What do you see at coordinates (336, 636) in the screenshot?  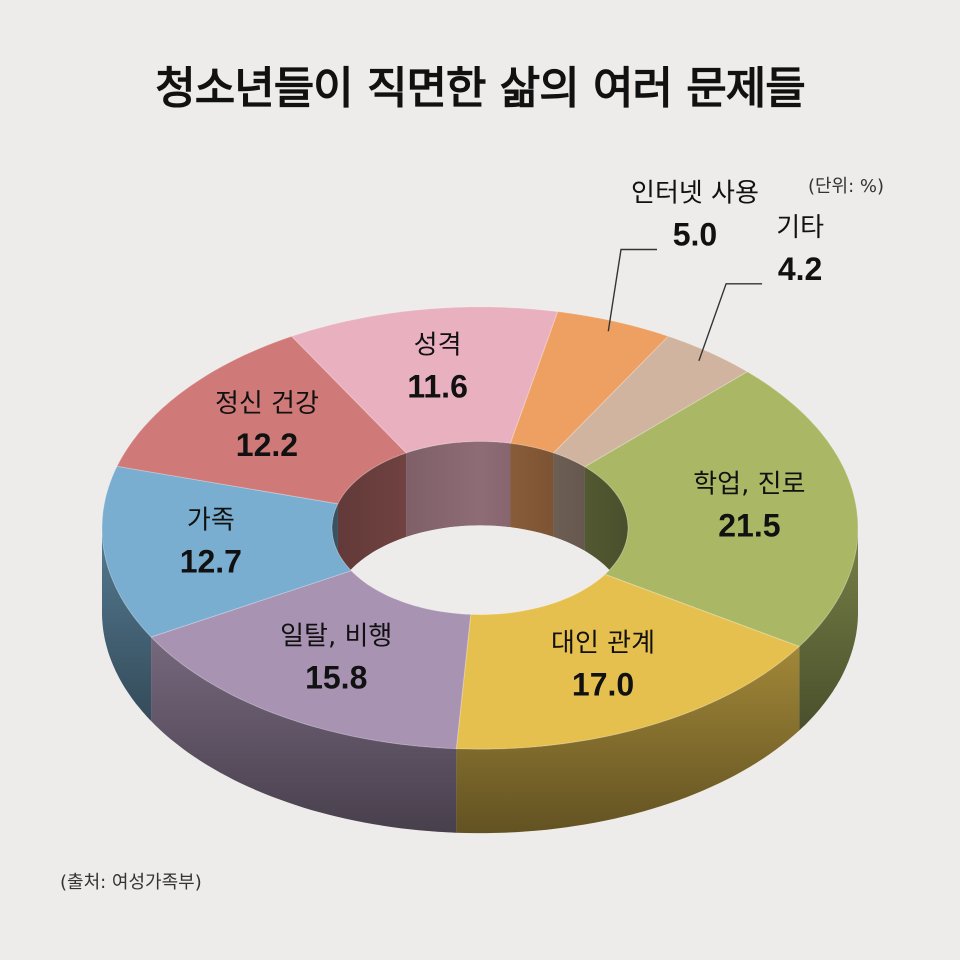 I see `slice-label: 일탈, 비행` at bounding box center [336, 636].